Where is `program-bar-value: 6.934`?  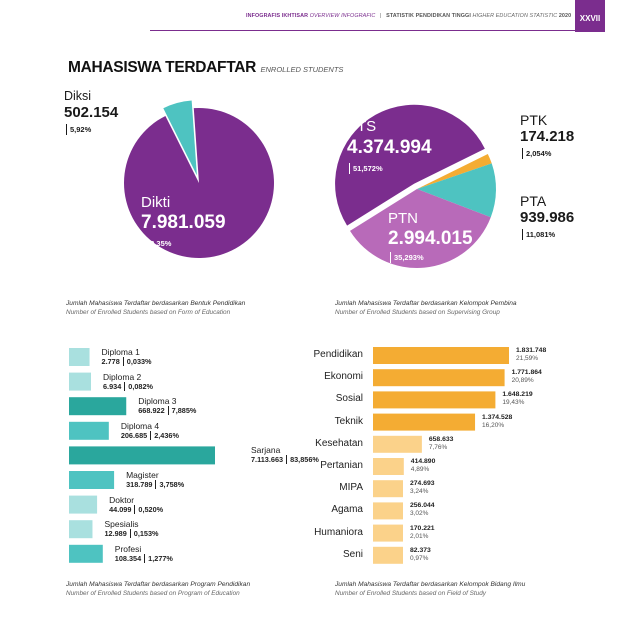 program-bar-value: 6.934 is located at coordinates (112, 386).